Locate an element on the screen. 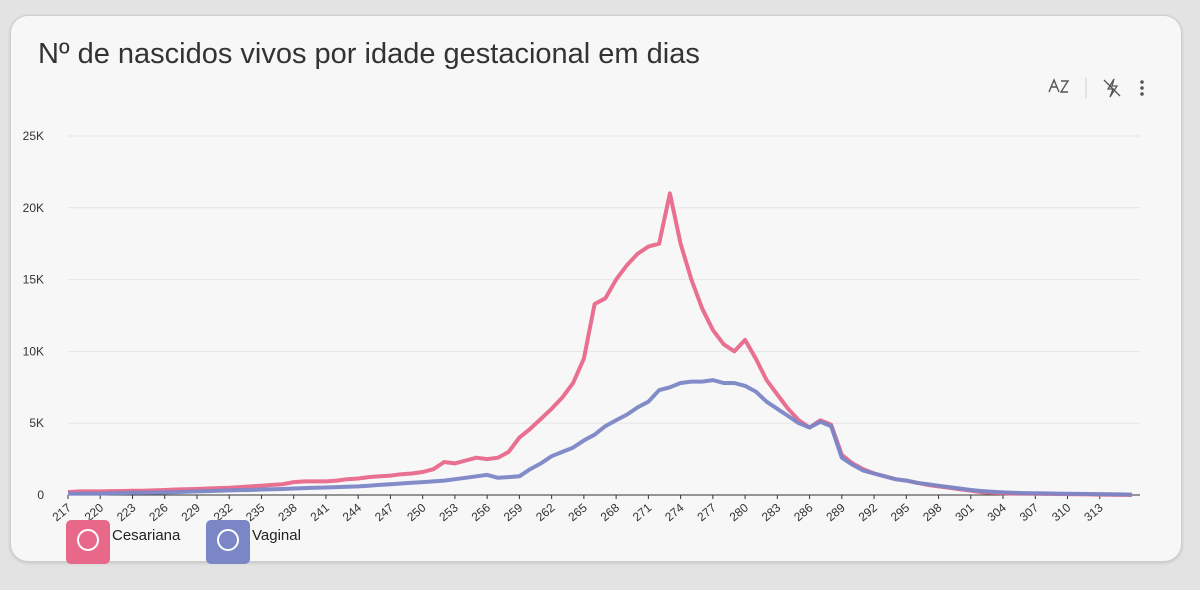 The image size is (1200, 590). x-tick-label: 241 is located at coordinates (320, 512).